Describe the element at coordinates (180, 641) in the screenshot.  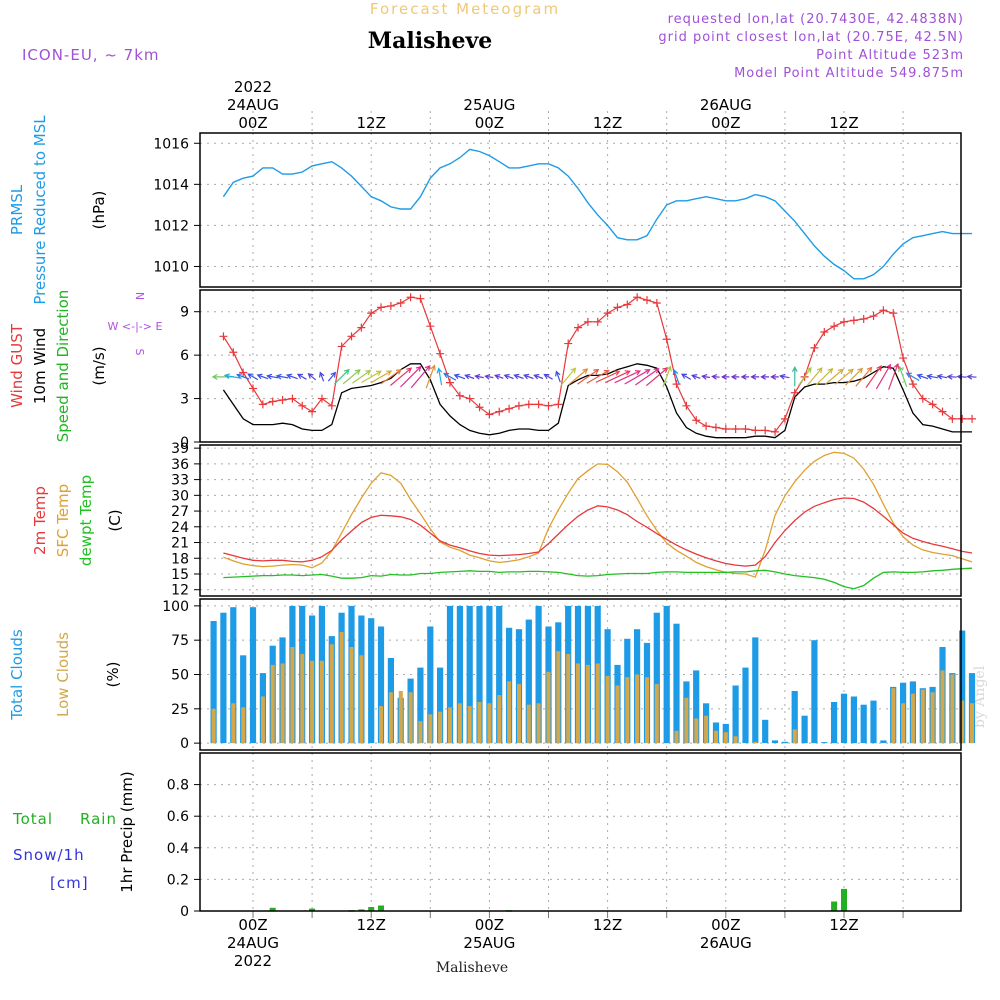
I see `y-tick-label: 75` at that location.